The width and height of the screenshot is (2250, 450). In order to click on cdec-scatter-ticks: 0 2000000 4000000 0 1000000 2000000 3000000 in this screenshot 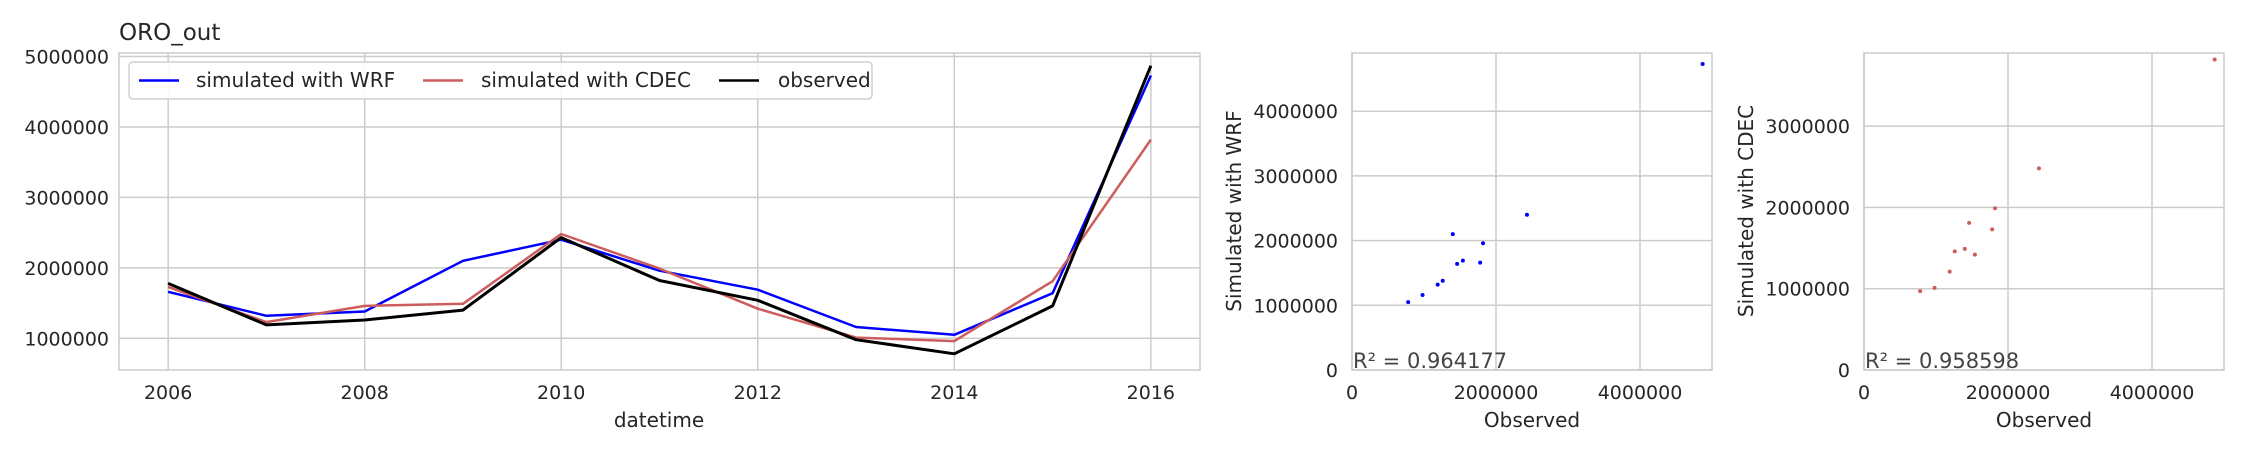, I will do `click(1979, 260)`.